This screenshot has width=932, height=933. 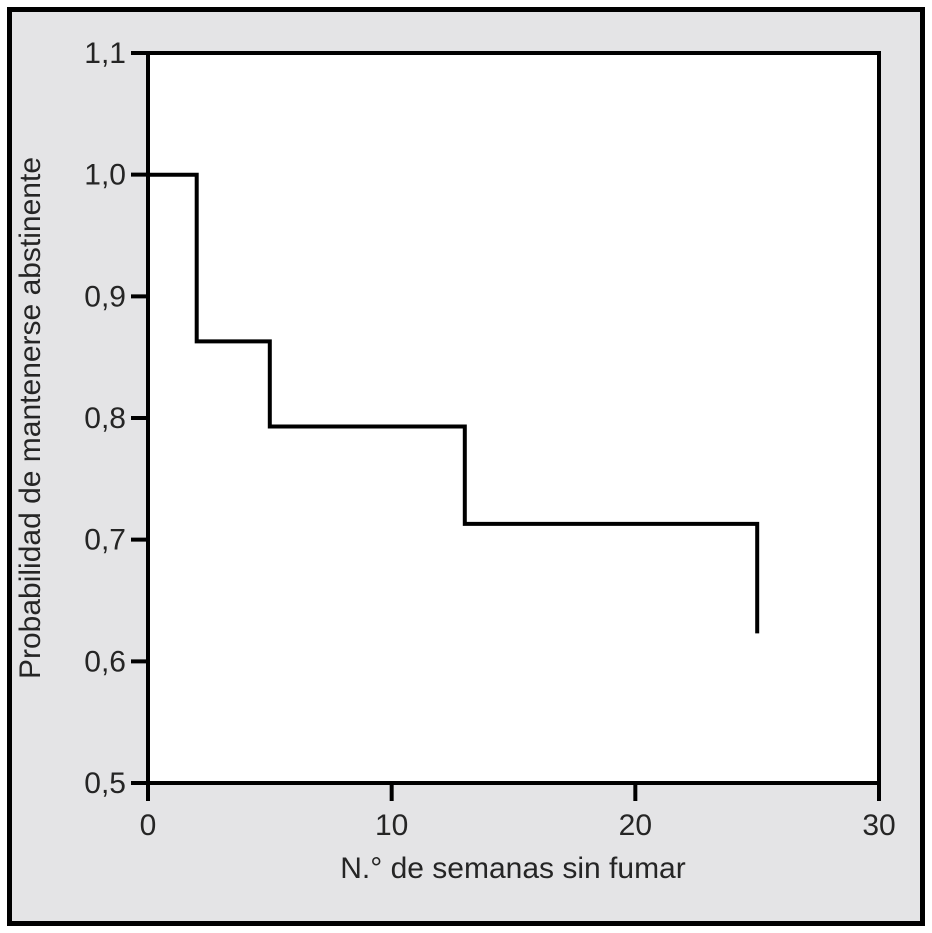 I want to click on y-tick-label: 0,7, so click(x=105, y=540).